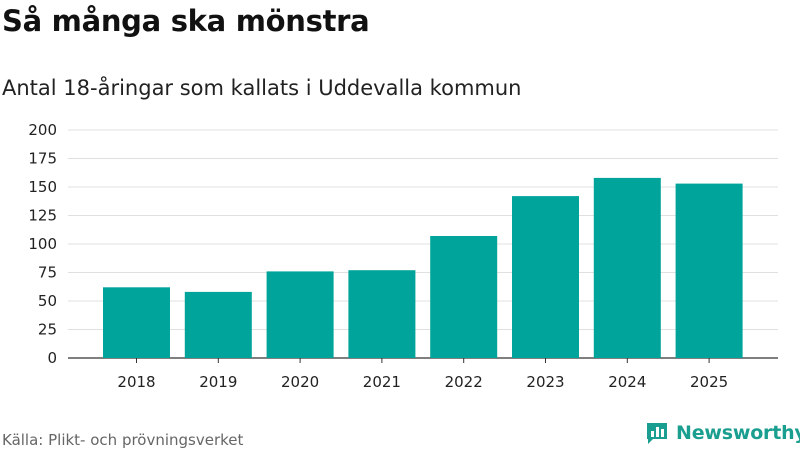  I want to click on y-axis-ticks: 0 25 50 75 100 125 150 175 200, so click(42, 244).